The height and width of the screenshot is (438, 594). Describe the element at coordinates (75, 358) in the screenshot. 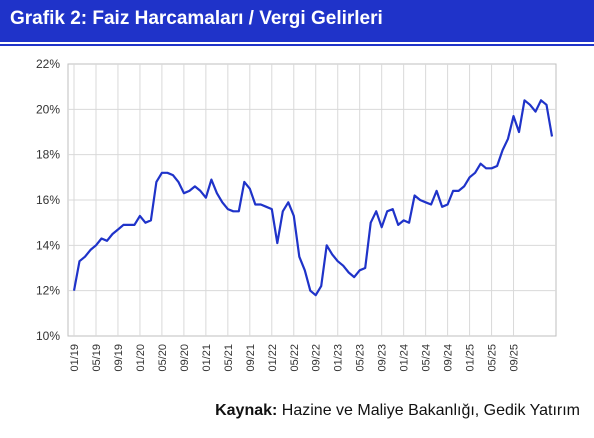

I see `x-tick-label: 01/19` at that location.